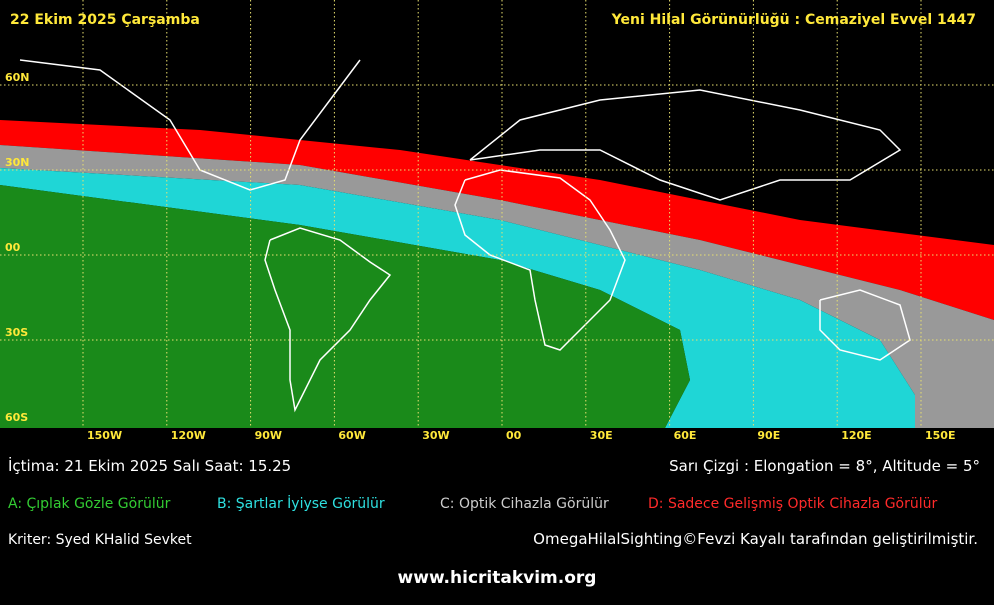 Image resolution: width=994 pixels, height=605 pixels. I want to click on legend-a: A: Çıplak Gözle Görülür, so click(89, 504).